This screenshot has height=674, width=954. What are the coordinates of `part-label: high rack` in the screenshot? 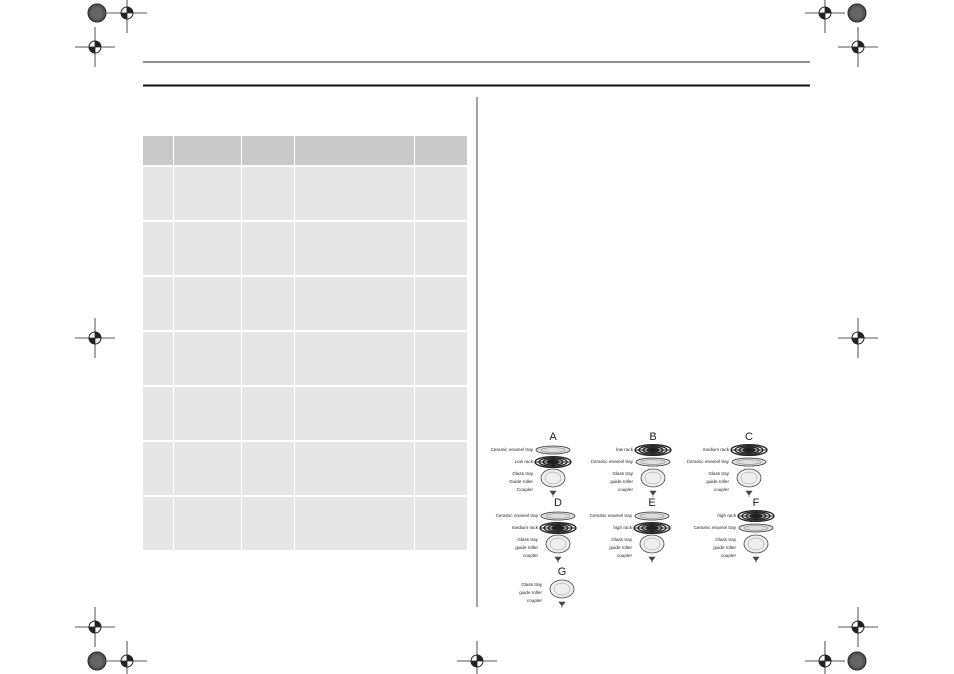 It's located at (622, 527).